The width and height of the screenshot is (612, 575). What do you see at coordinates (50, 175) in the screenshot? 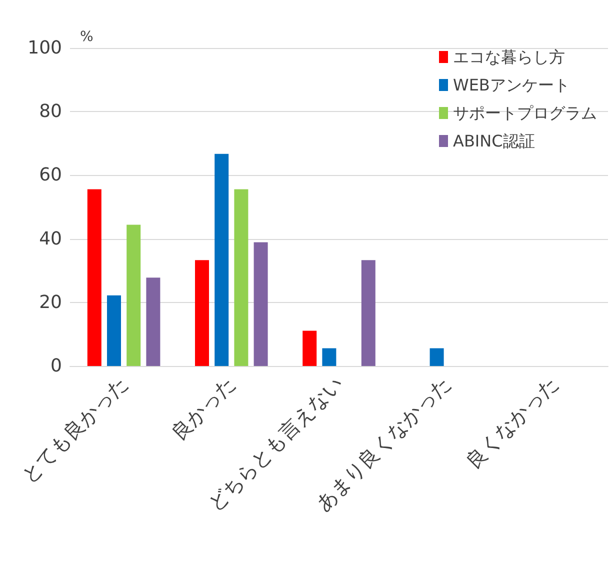
I see `y-tick-label: 60` at bounding box center [50, 175].